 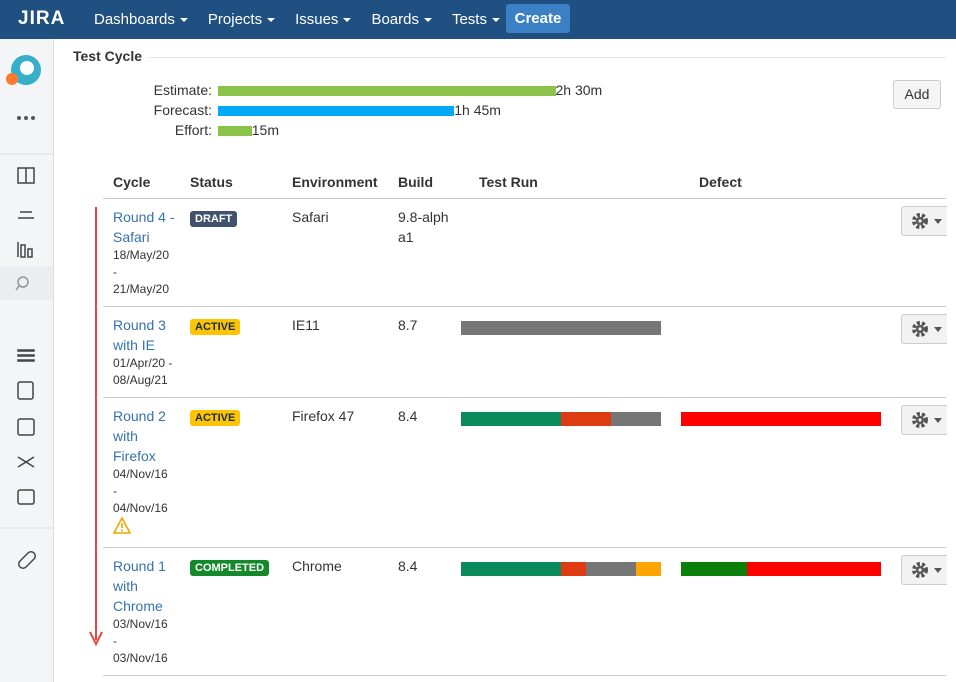 What do you see at coordinates (415, 182) in the screenshot?
I see `column-header: Build` at bounding box center [415, 182].